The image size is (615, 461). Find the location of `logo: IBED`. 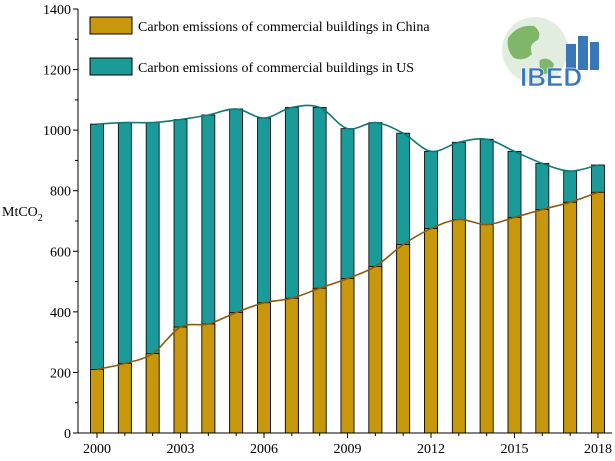

logo: IBED is located at coordinates (550, 54).